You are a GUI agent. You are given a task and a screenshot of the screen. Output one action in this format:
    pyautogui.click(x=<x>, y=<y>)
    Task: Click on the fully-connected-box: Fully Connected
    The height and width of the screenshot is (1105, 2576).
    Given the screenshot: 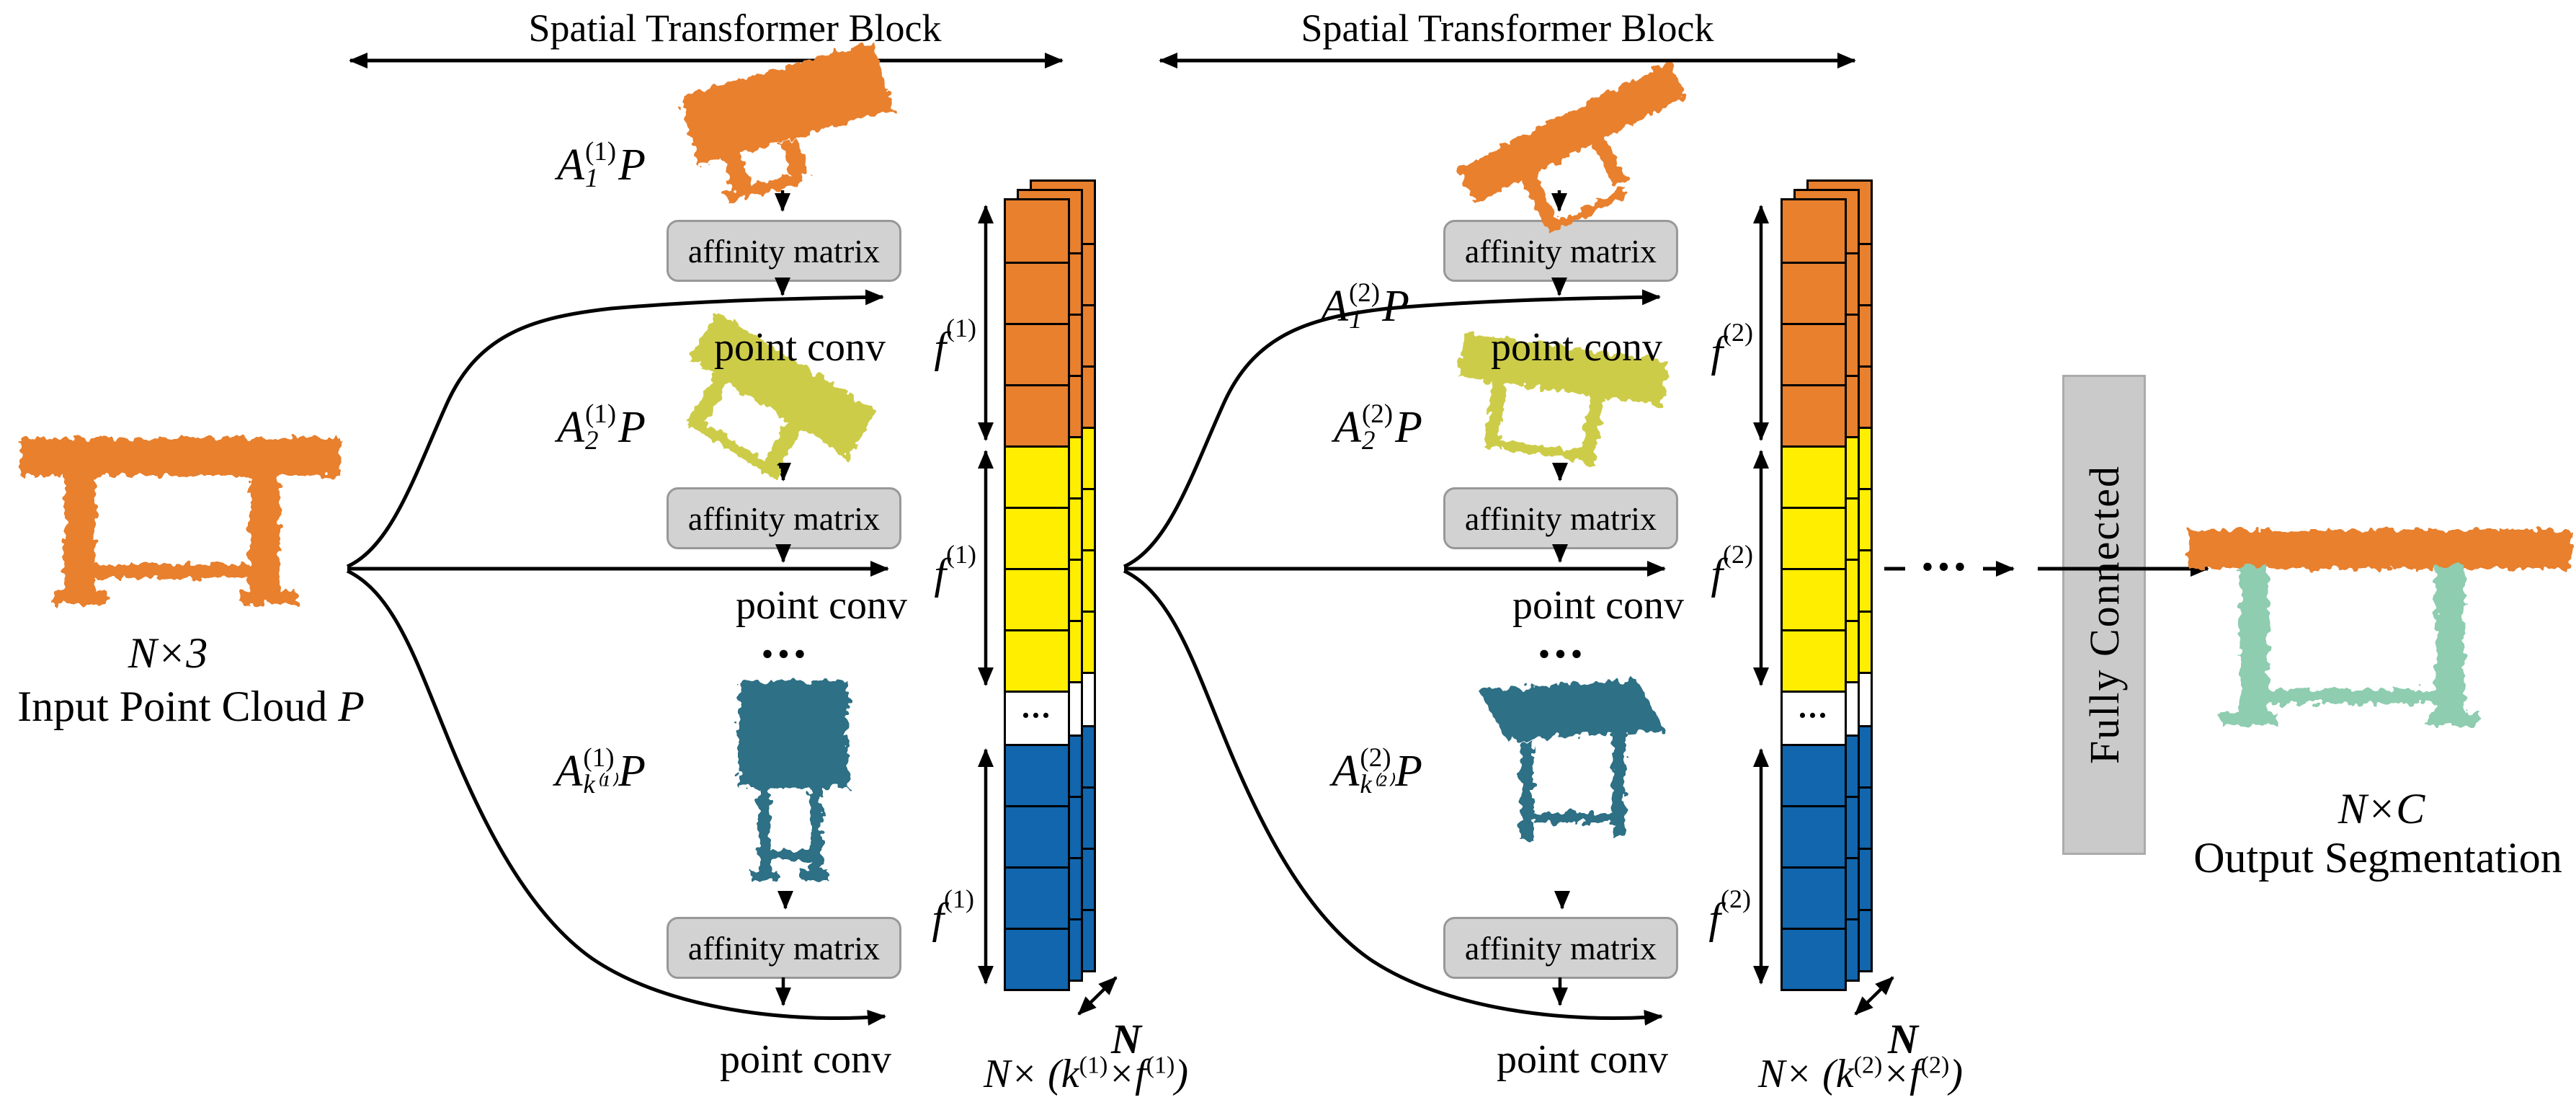 What is the action you would take?
    pyautogui.click(x=2104, y=615)
    